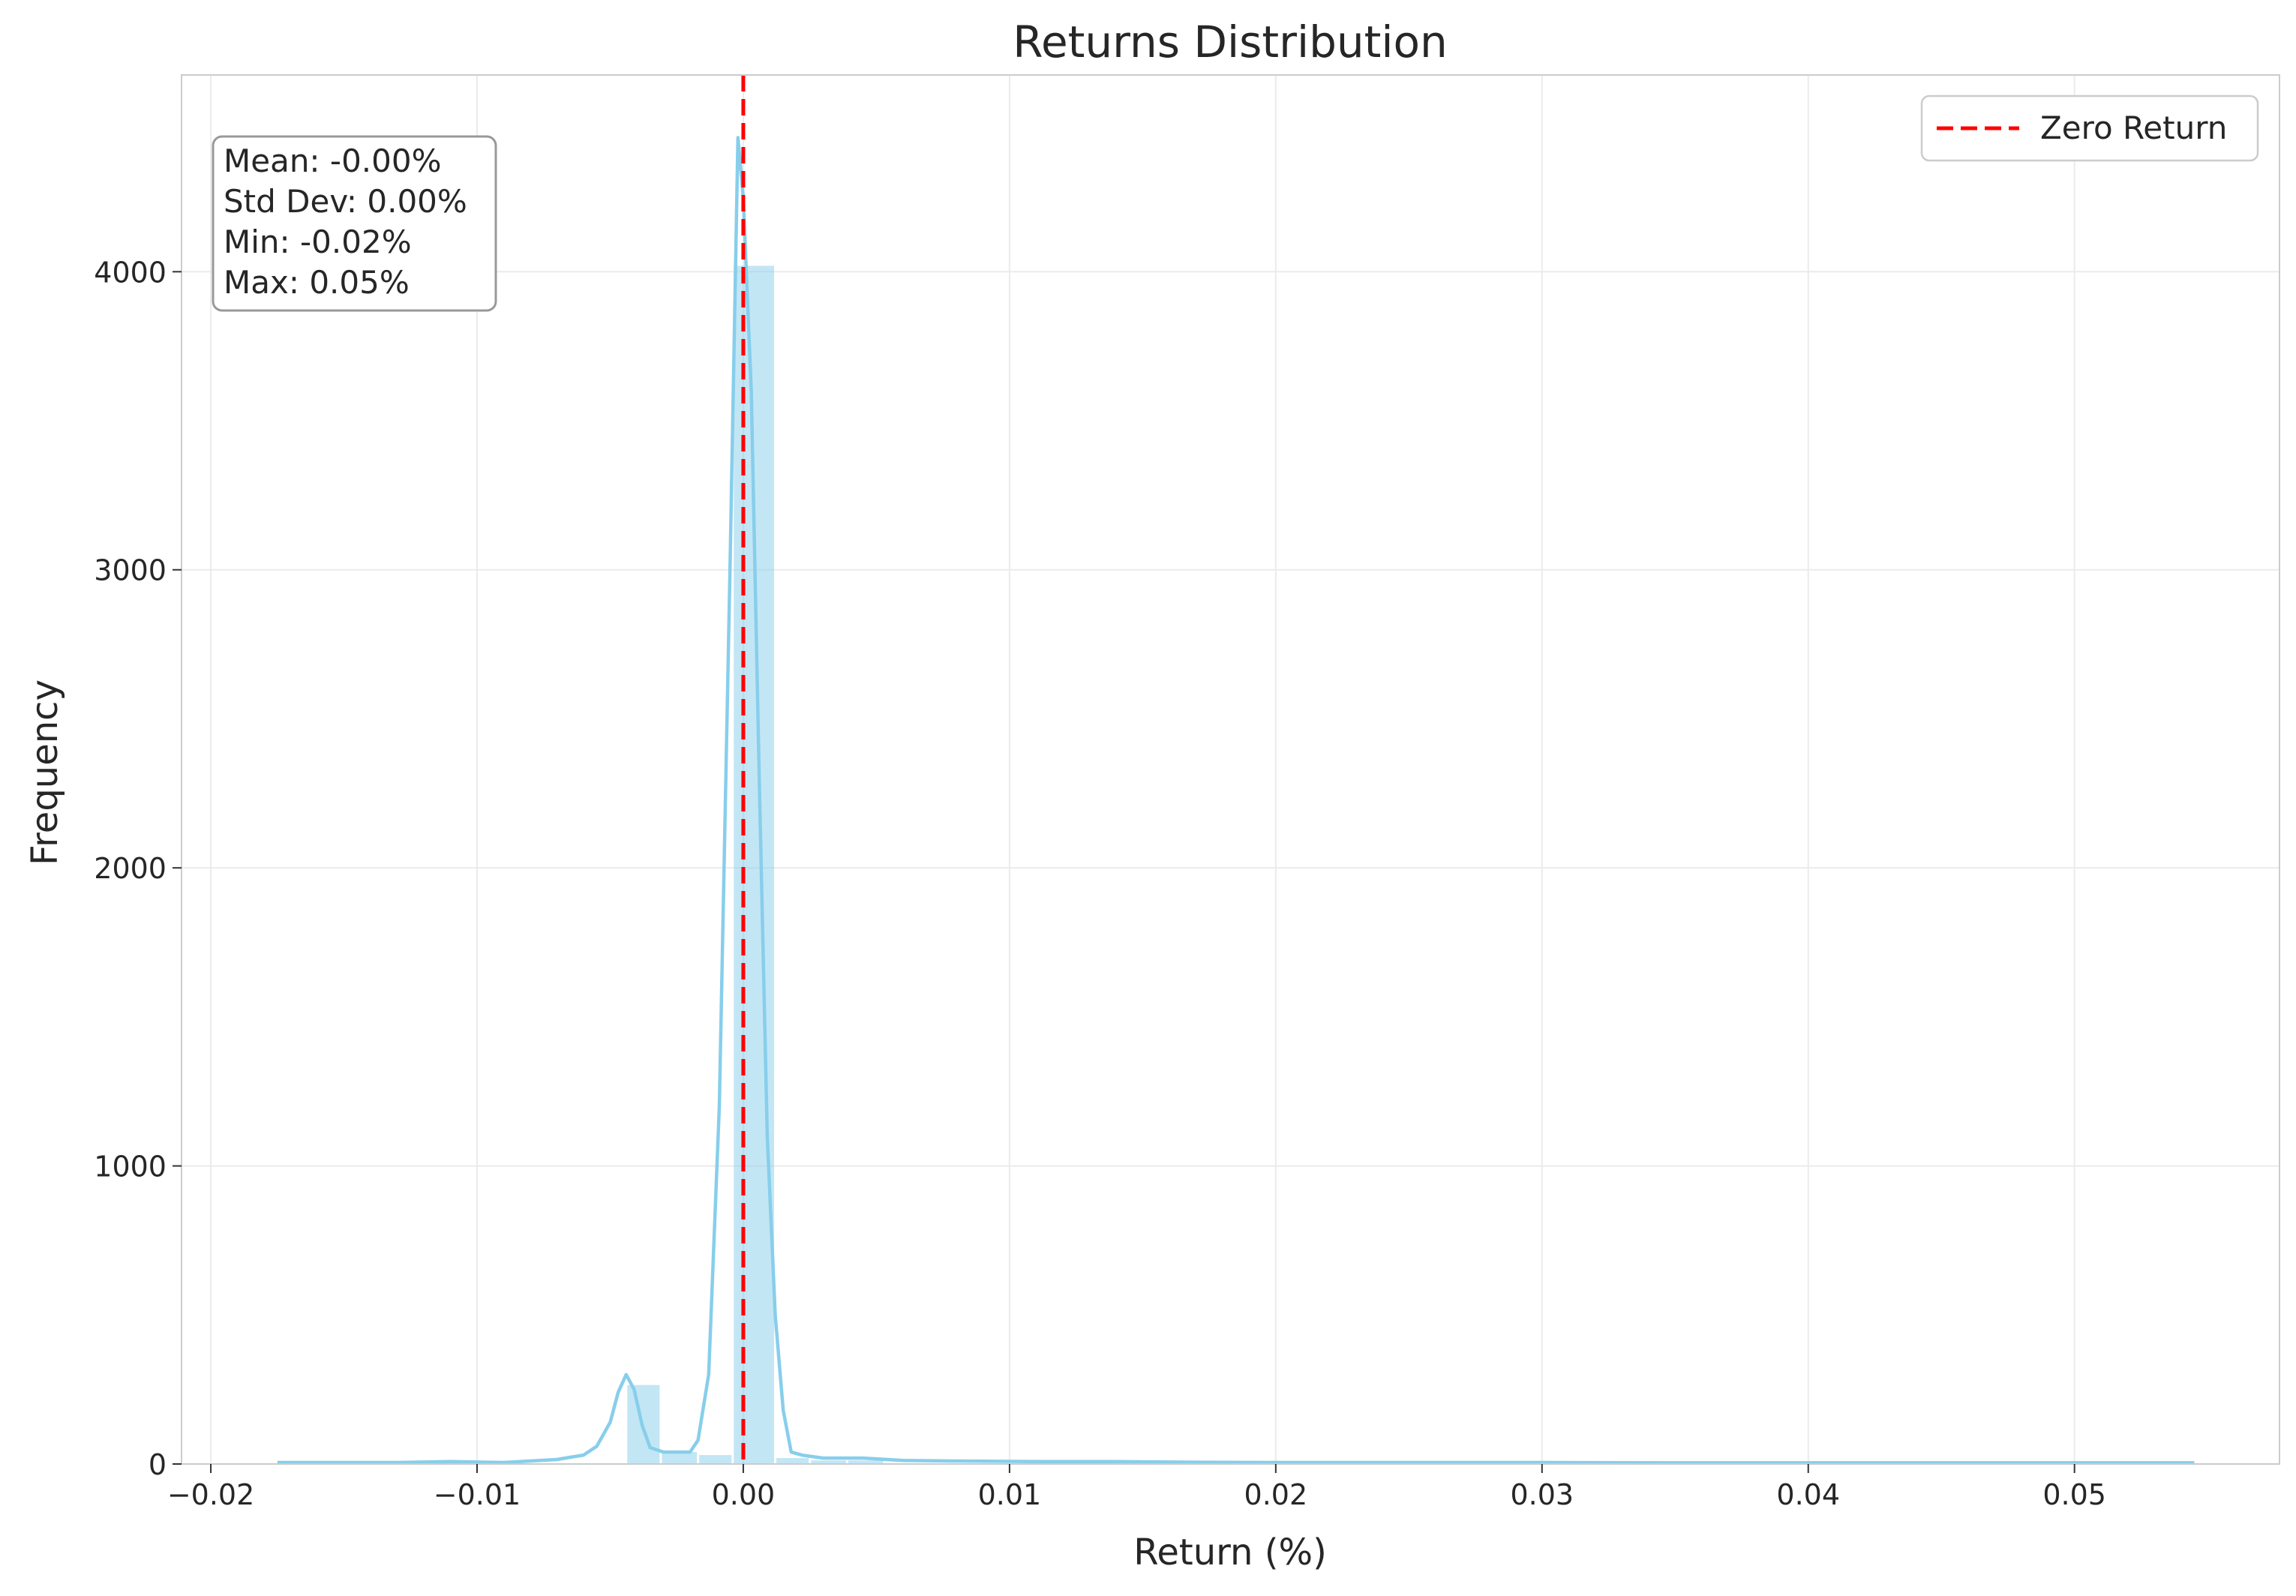  I want to click on x-tick-label: 0.00, so click(744, 1494).